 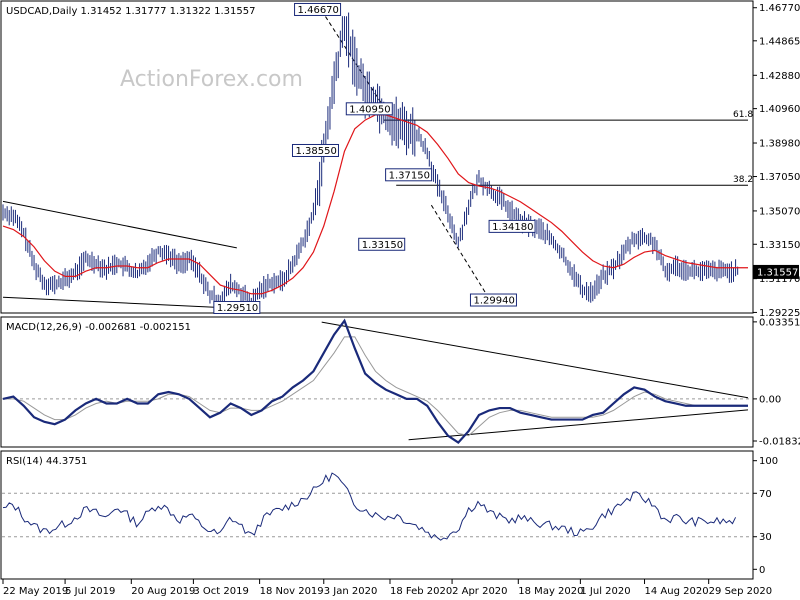 I want to click on price-annotation-label: 1.29940, so click(x=493, y=301).